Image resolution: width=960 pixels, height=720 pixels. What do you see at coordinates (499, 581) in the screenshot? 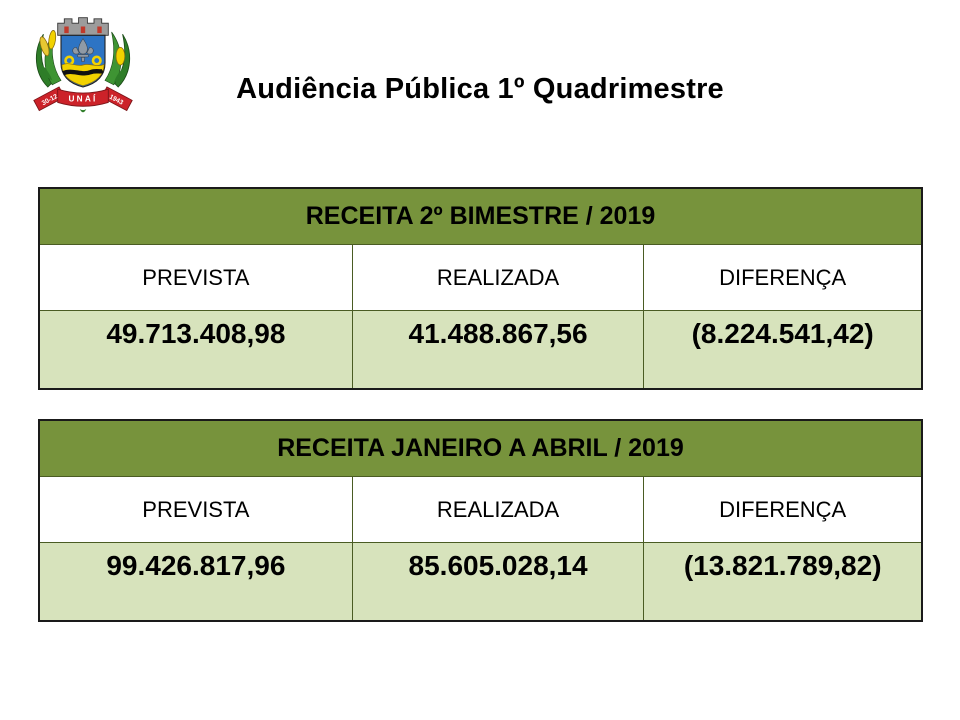
I see `value-realizada: 85.605.028,14` at bounding box center [499, 581].